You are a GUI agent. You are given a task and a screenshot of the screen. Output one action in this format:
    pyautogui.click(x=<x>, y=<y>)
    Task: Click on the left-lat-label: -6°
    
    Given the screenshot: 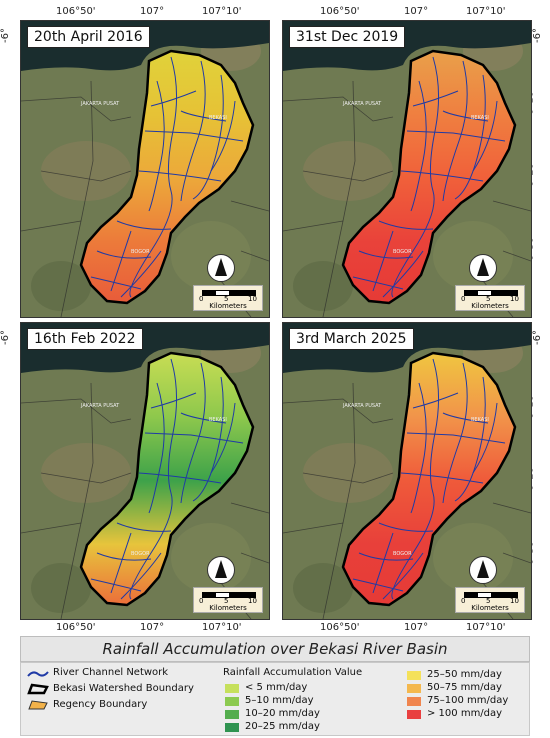 What is the action you would take?
    pyautogui.click(x=5, y=35)
    